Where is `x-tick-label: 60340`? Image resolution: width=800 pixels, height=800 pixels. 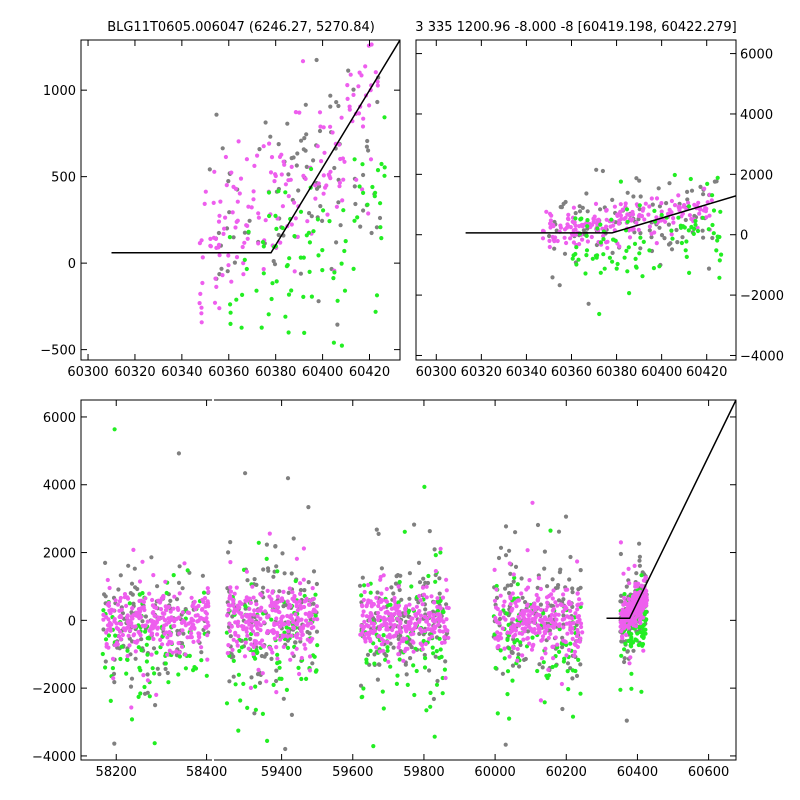 x-tick-label: 60340 is located at coordinates (526, 372).